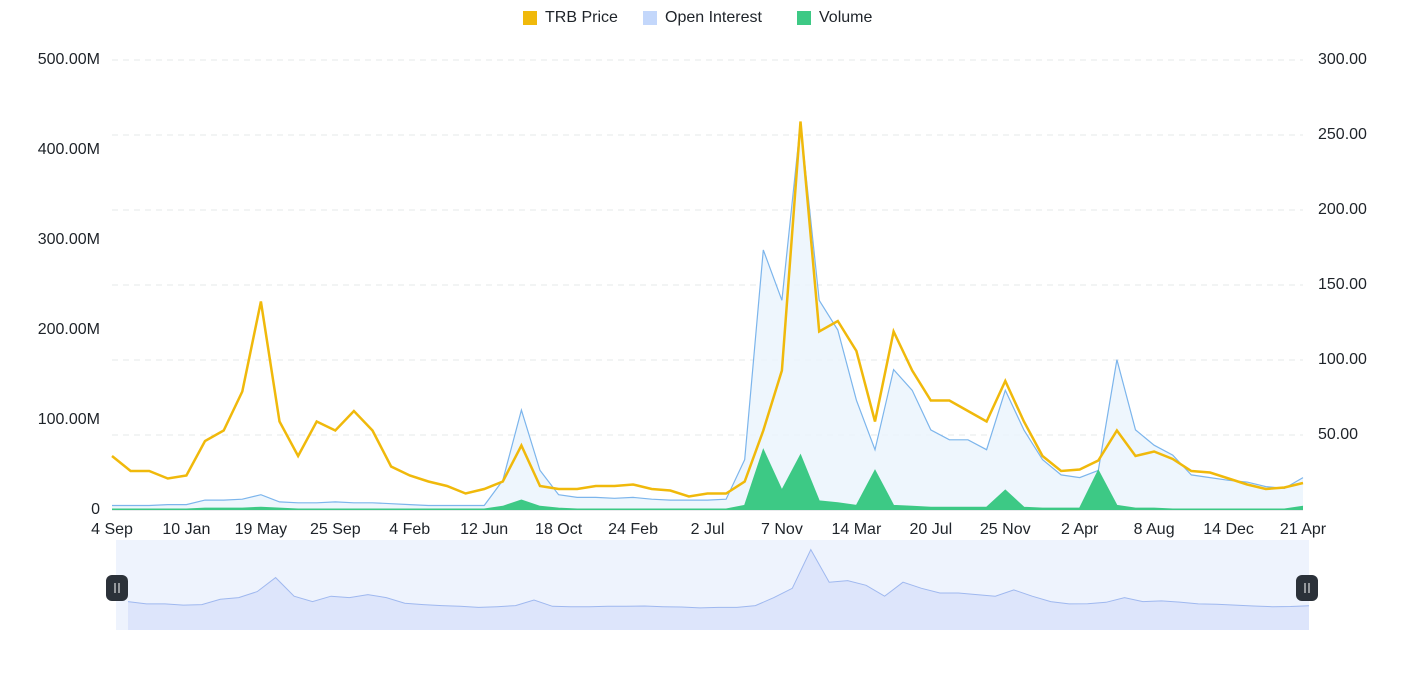  What do you see at coordinates (69, 329) in the screenshot?
I see `y-tick-label: 200.00M` at bounding box center [69, 329].